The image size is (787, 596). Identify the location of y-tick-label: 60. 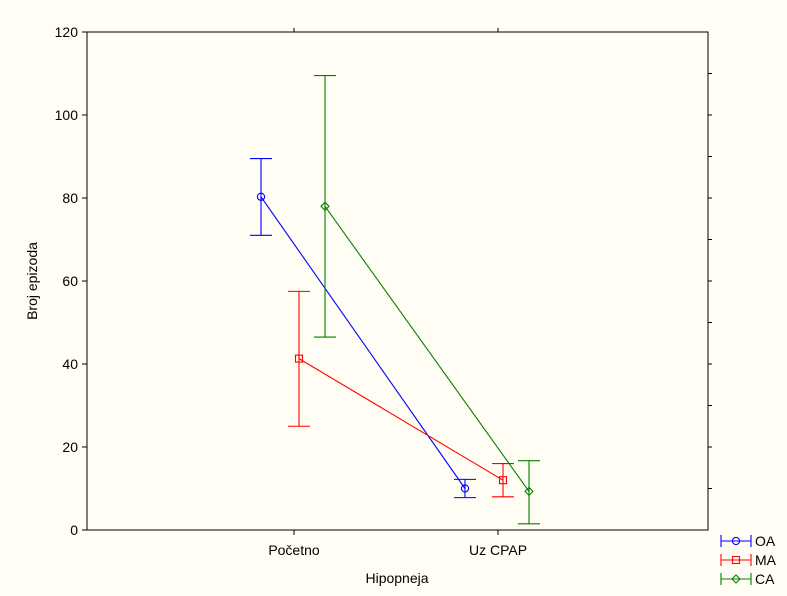
(70, 281).